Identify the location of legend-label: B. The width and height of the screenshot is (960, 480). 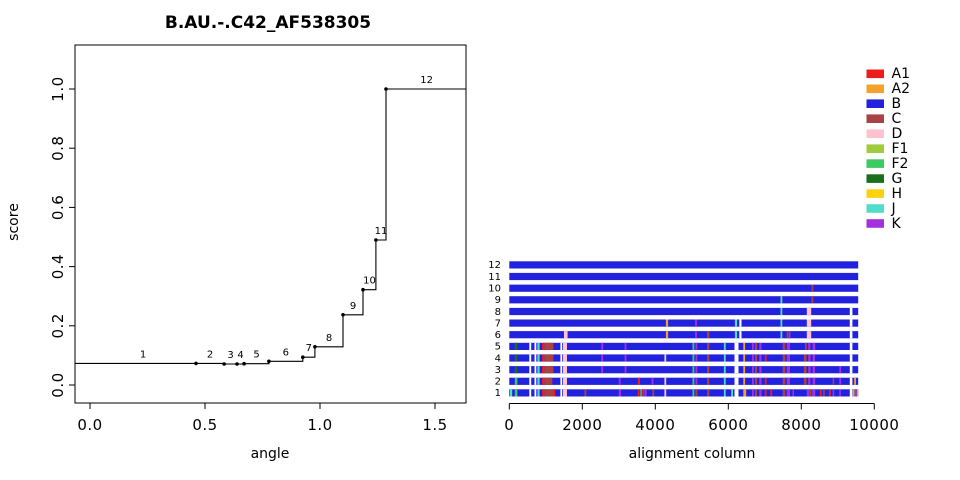
(897, 104).